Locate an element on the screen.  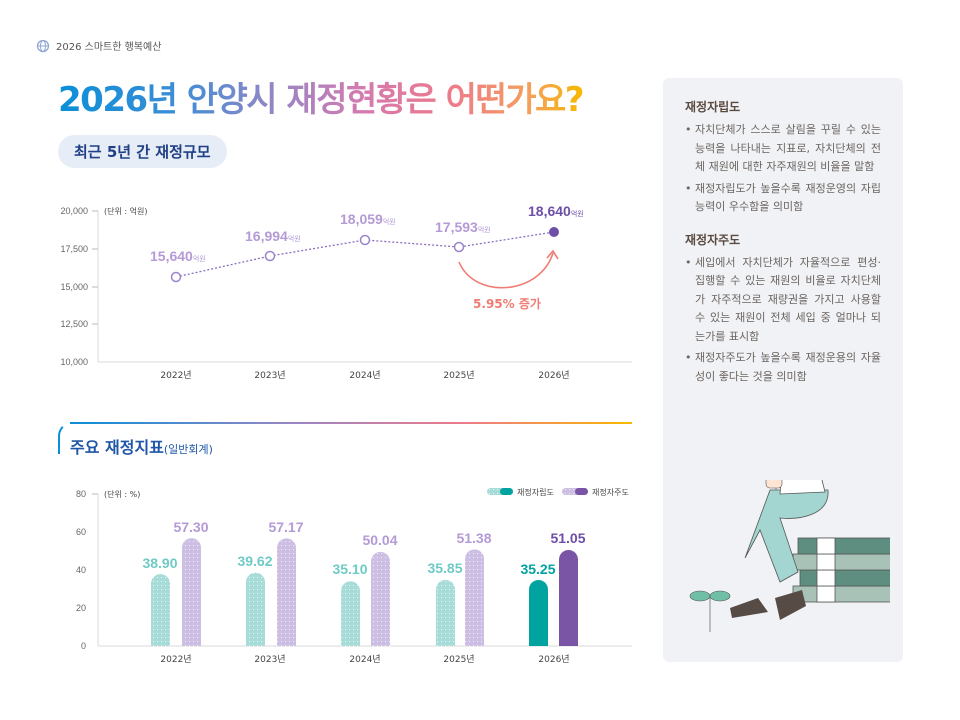
svg-text: 16,994억원 is located at coordinates (273, 236).